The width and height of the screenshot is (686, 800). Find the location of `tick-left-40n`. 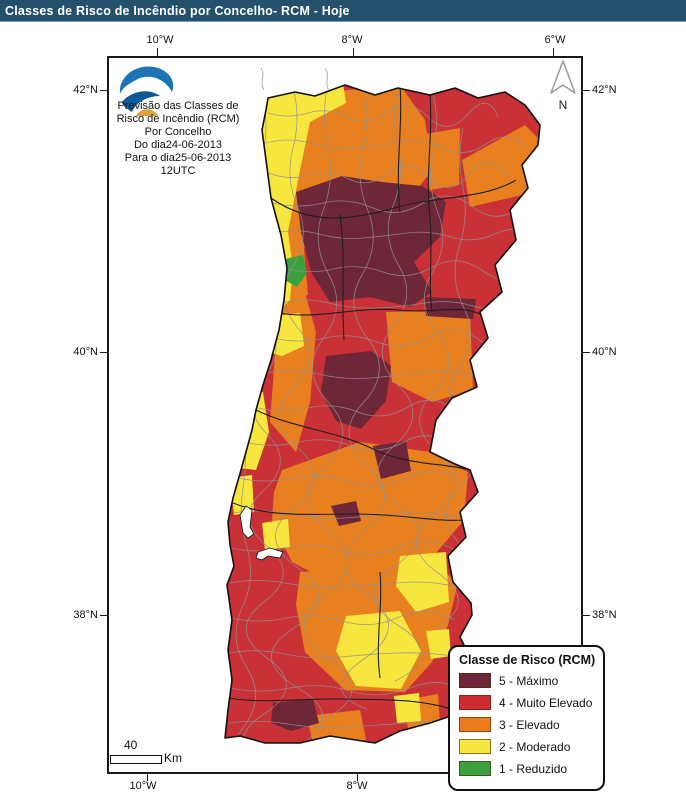

tick-left-40n is located at coordinates (103, 352).